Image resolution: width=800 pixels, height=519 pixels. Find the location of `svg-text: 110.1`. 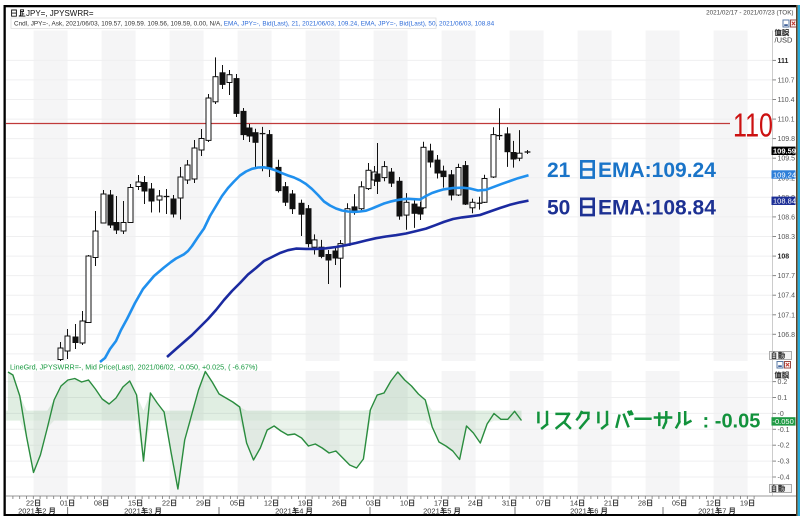

svg-text: 110.1 is located at coordinates (786, 120).